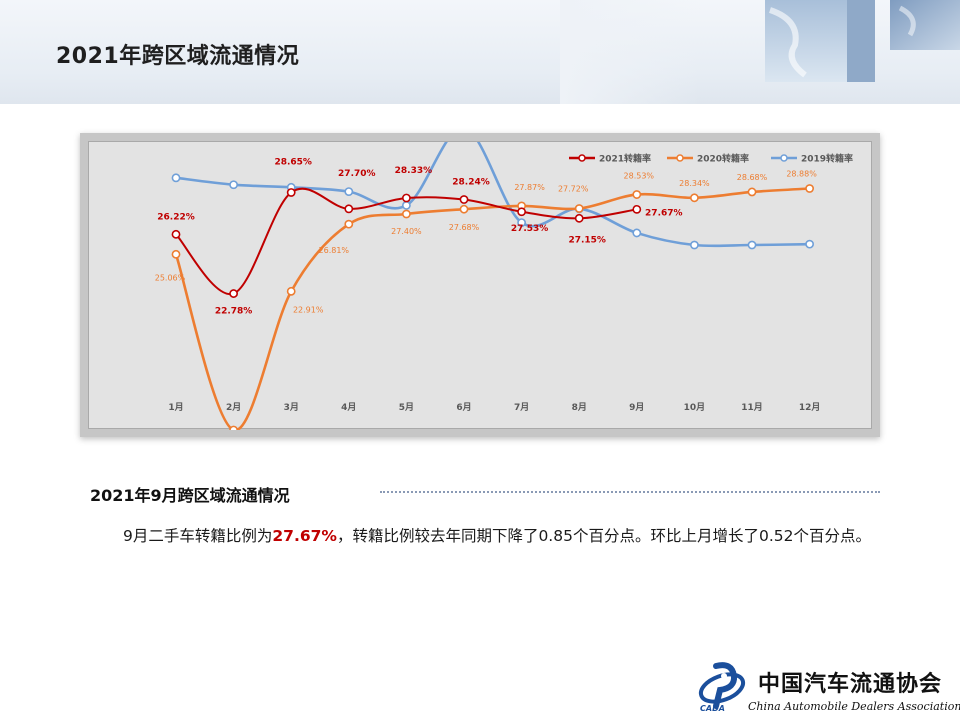 The height and width of the screenshot is (720, 960). I want to click on data-label: 26.81%, so click(334, 250).